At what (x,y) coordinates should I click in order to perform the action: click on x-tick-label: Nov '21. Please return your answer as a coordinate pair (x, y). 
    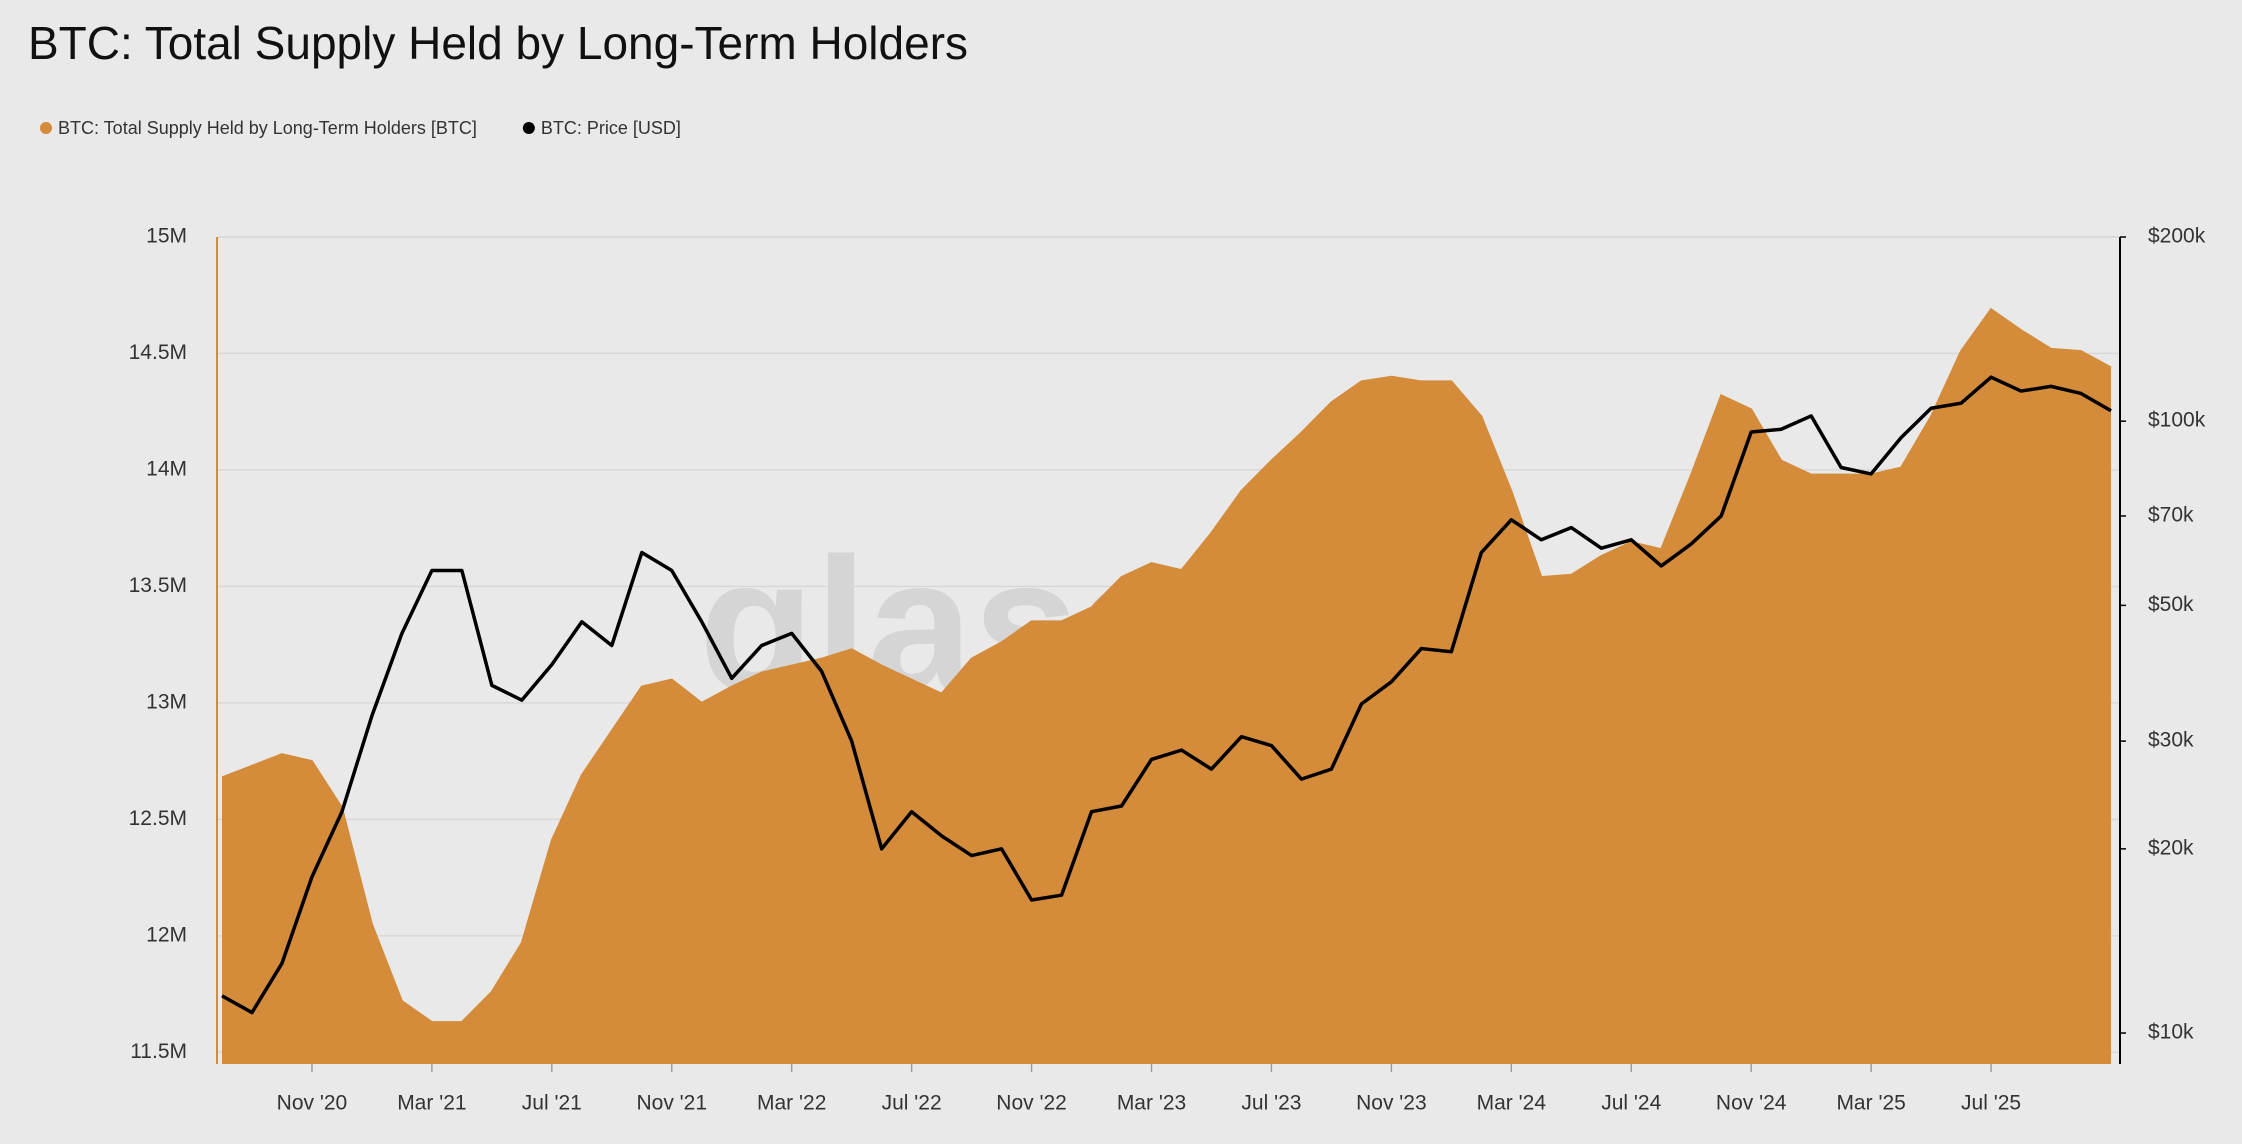
    Looking at the image, I should click on (671, 1103).